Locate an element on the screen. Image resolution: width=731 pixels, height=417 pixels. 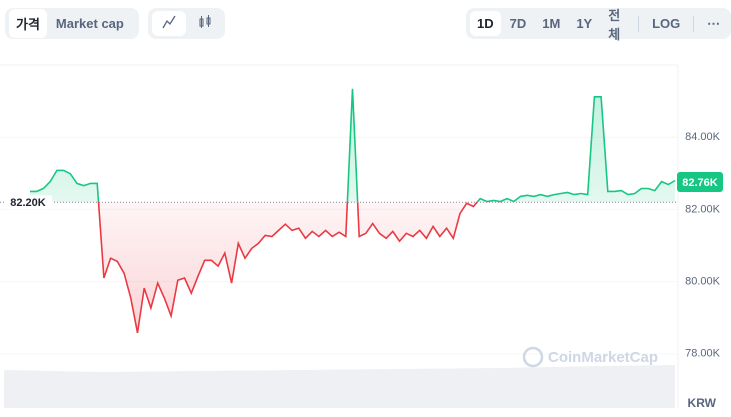
range: 7D is located at coordinates (518, 23).